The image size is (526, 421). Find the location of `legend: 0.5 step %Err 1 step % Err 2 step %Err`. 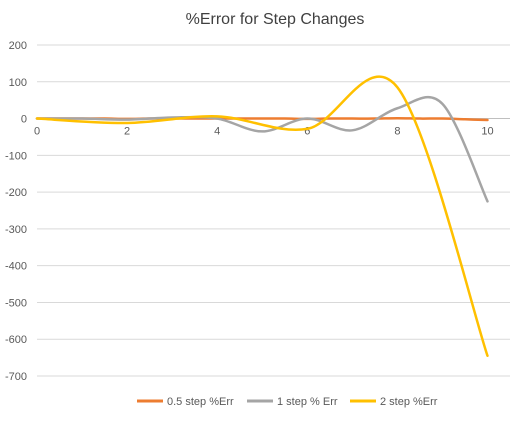

legend: 0.5 step %Err 1 step % Err 2 step %Err is located at coordinates (287, 402).